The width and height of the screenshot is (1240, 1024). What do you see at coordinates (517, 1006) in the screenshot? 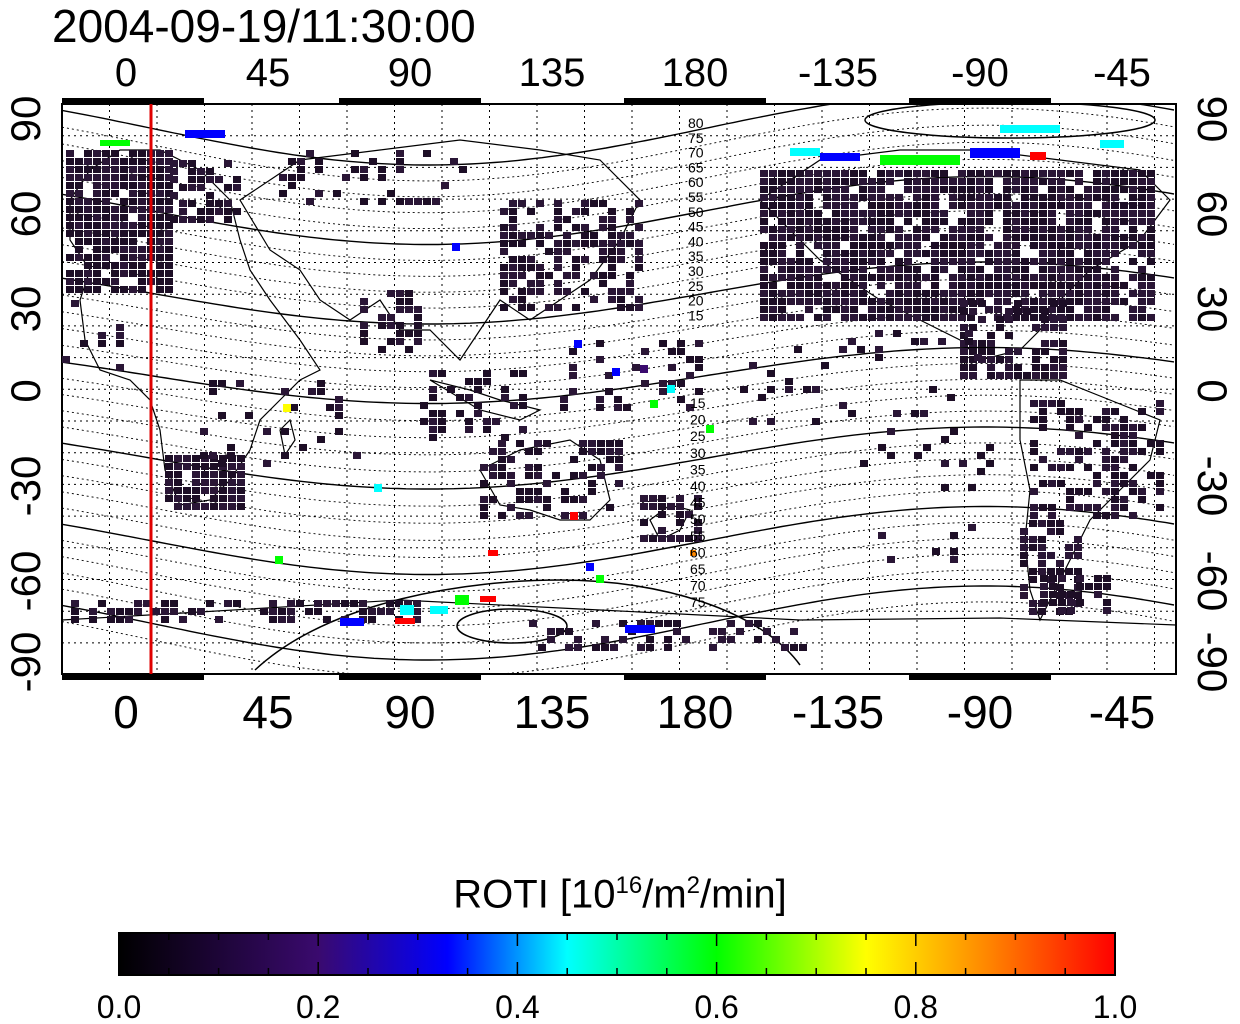
I see `svg-text: 0.4` at bounding box center [517, 1006].